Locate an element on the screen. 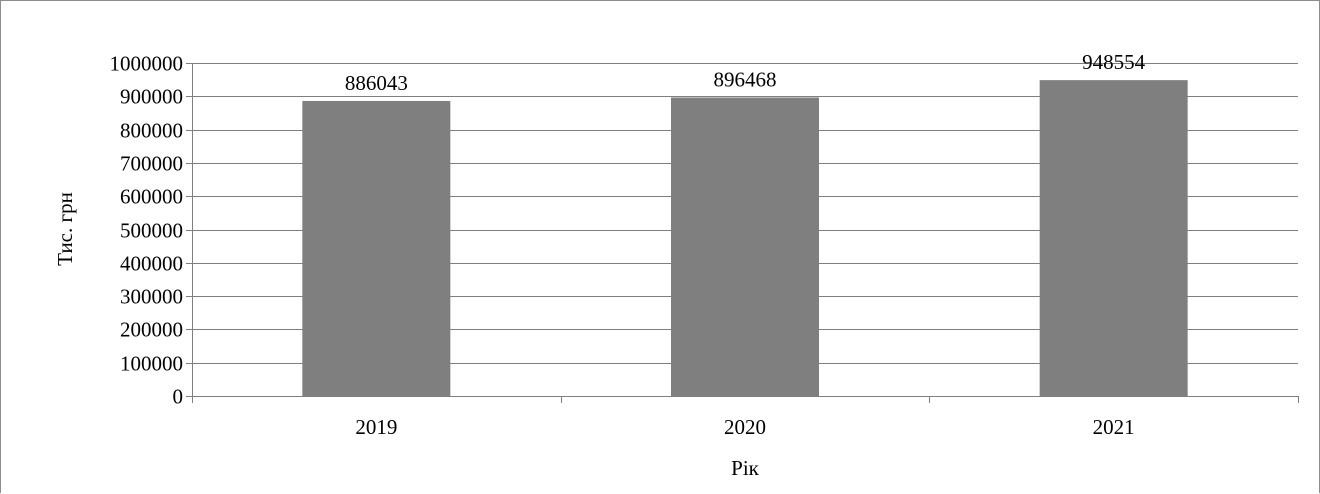 This screenshot has height=494, width=1320. y-tick-label: 400000 is located at coordinates (151, 264).